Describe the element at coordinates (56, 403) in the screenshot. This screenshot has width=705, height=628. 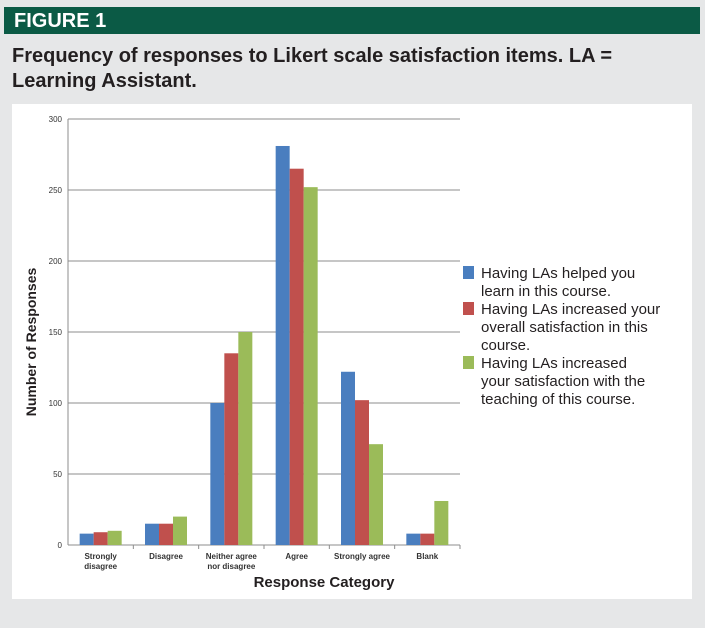
I see `y-tick-label: 100` at that location.